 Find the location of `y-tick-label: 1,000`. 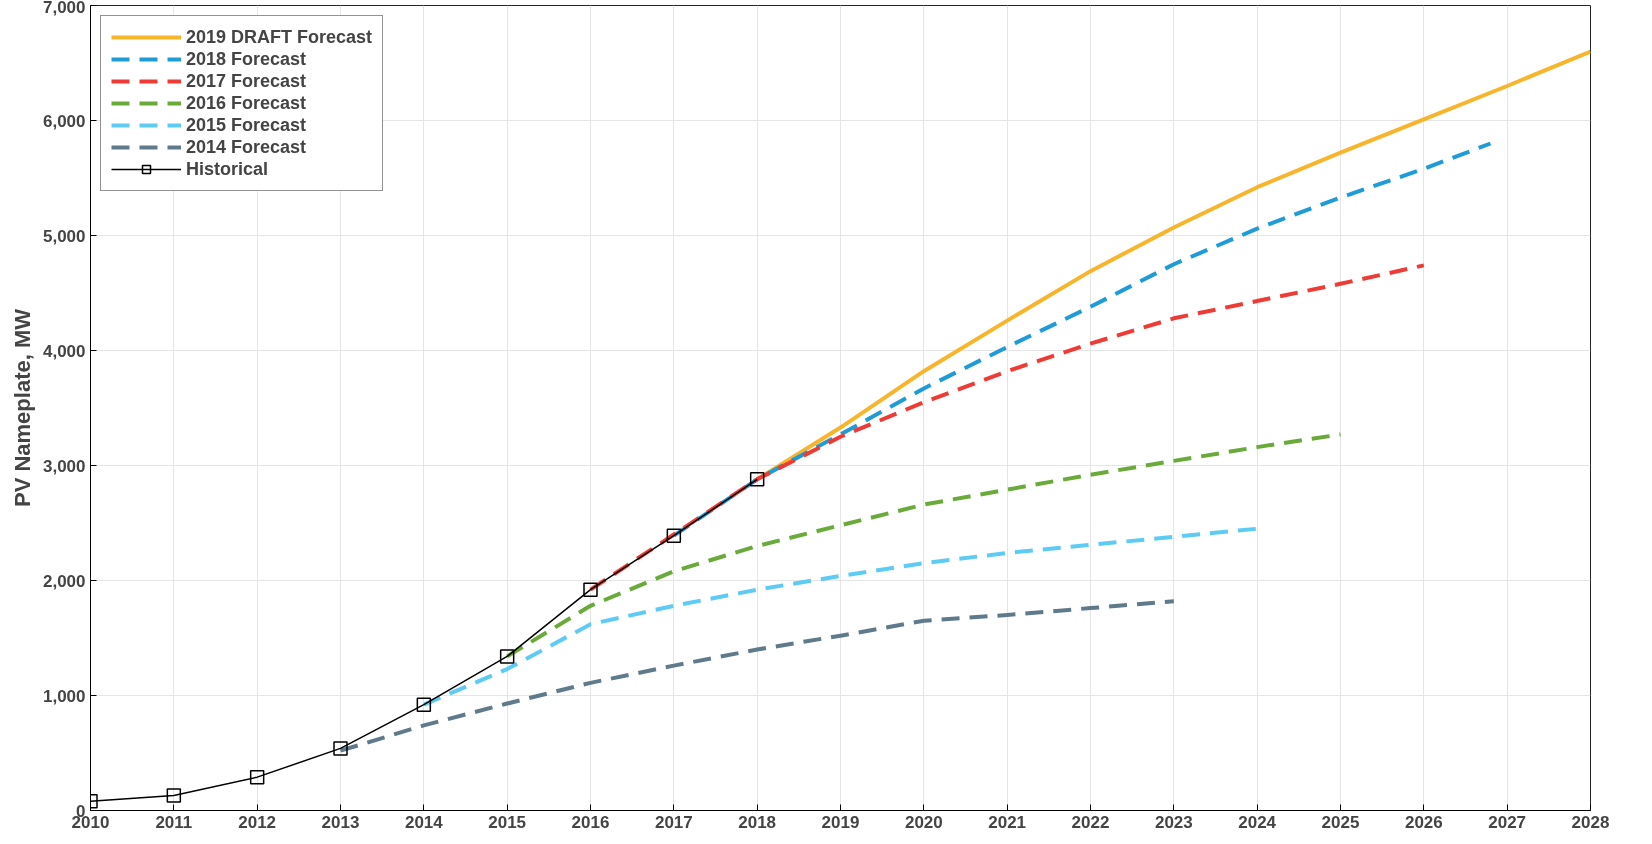

y-tick-label: 1,000 is located at coordinates (64, 696).